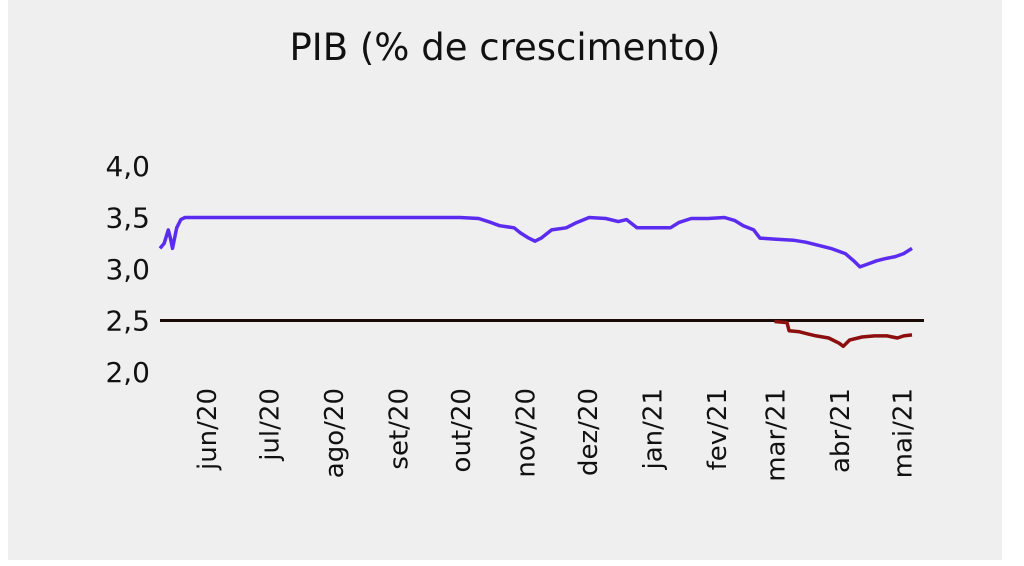  Describe the element at coordinates (127, 372) in the screenshot. I see `y-tick-label: 2,0` at that location.